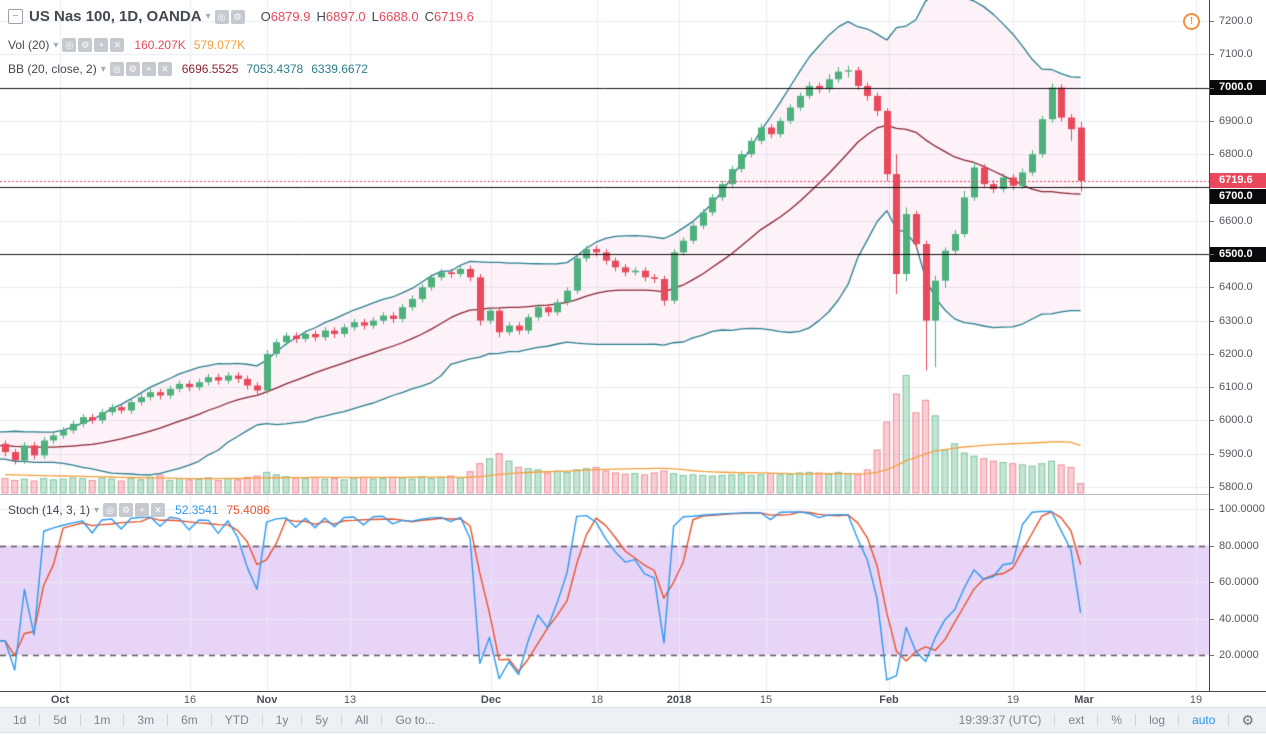 The height and width of the screenshot is (735, 1266). I want to click on settings-gear-icon: ⚙, so click(1247, 719).